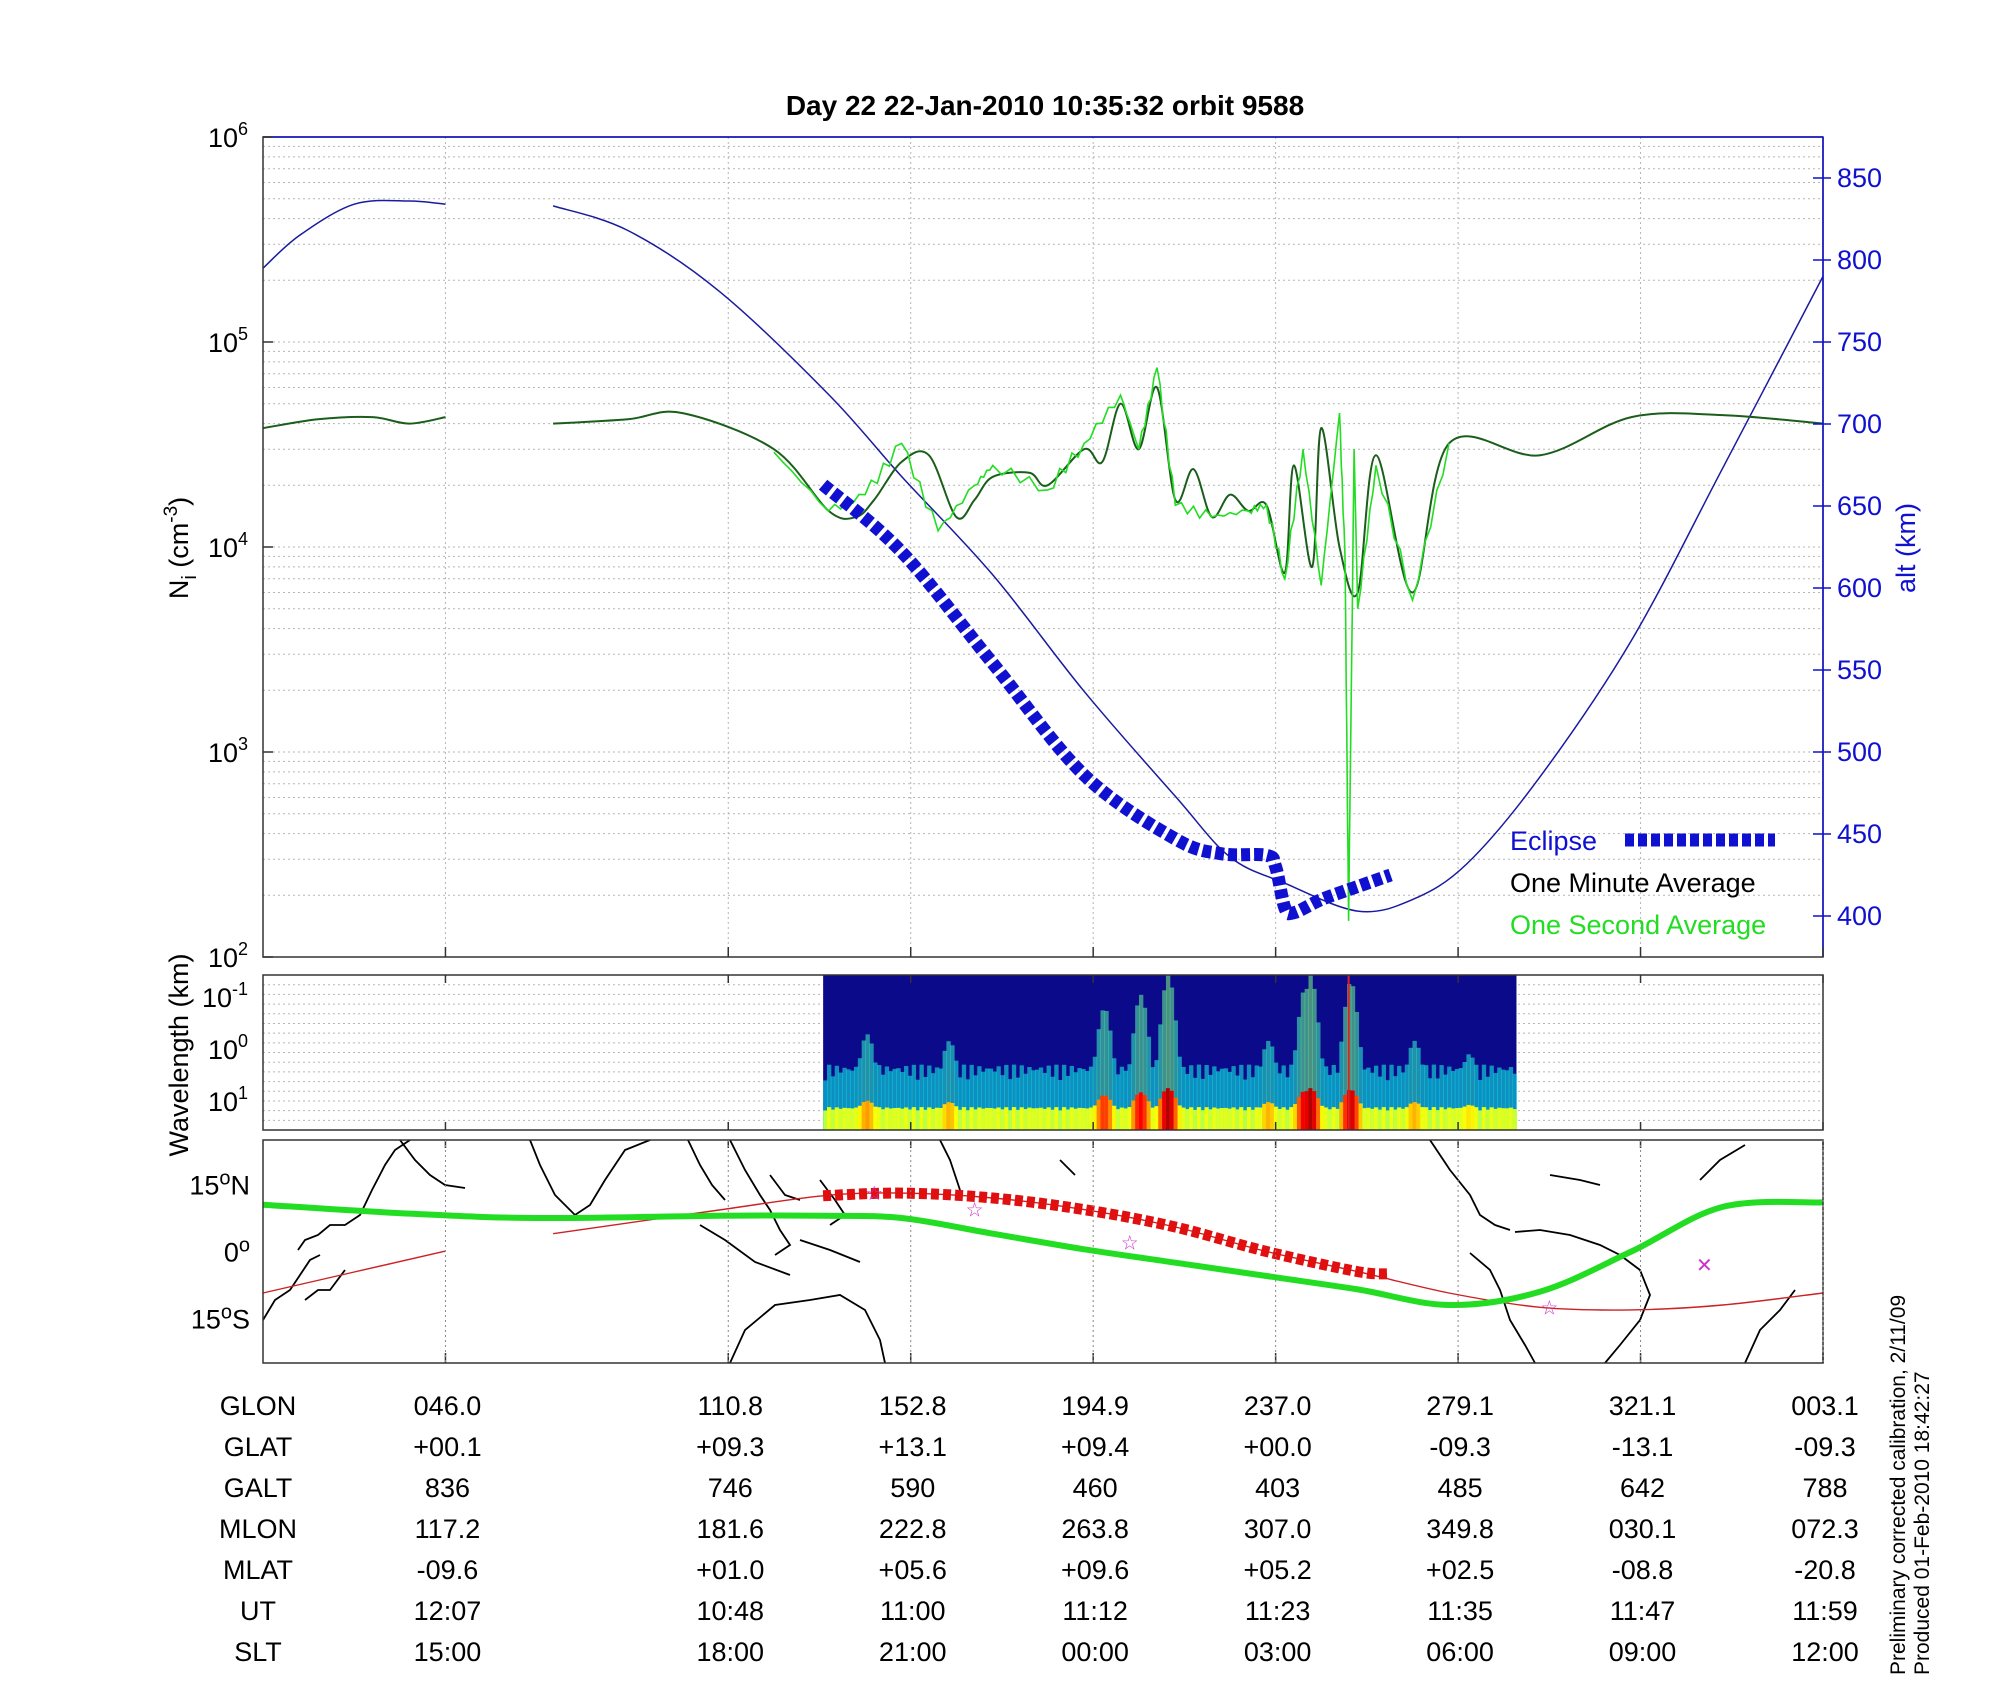 The width and height of the screenshot is (2000, 1700). I want to click on y-tick-label: 10⁵, so click(228, 341).